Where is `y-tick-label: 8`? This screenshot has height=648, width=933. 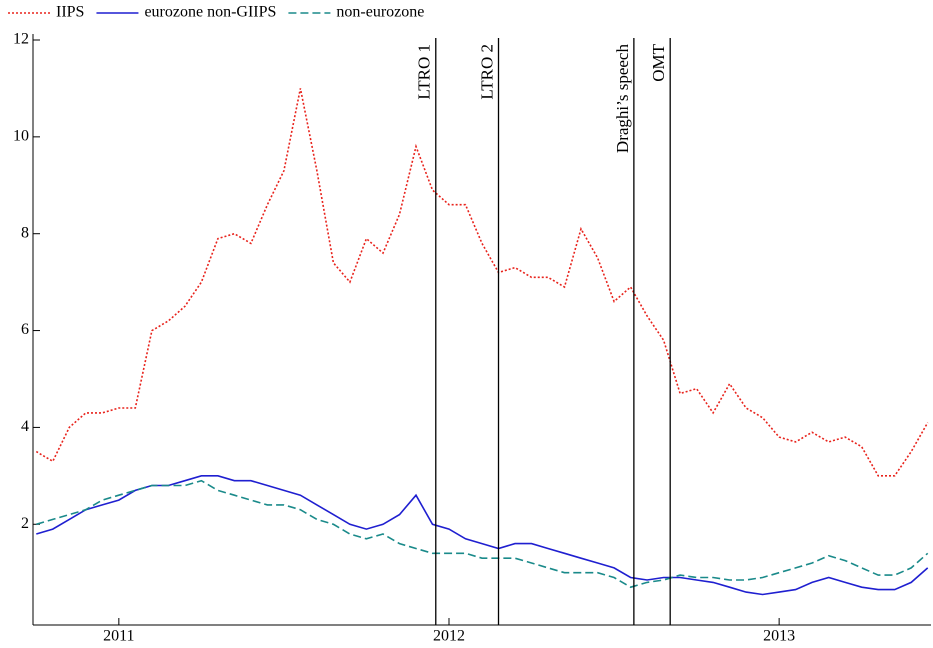 y-tick-label: 8 is located at coordinates (25, 232).